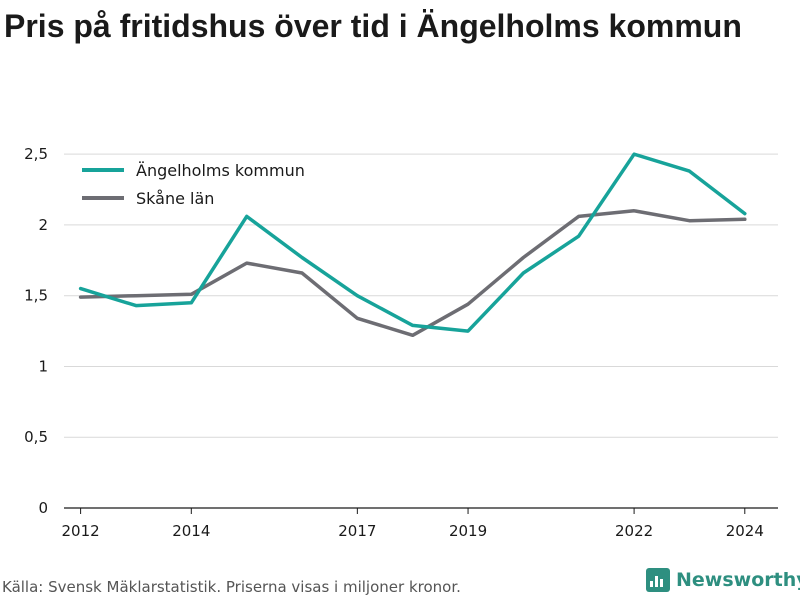 This screenshot has height=600, width=800. I want to click on y-tick-label: 0,5, so click(36, 437).